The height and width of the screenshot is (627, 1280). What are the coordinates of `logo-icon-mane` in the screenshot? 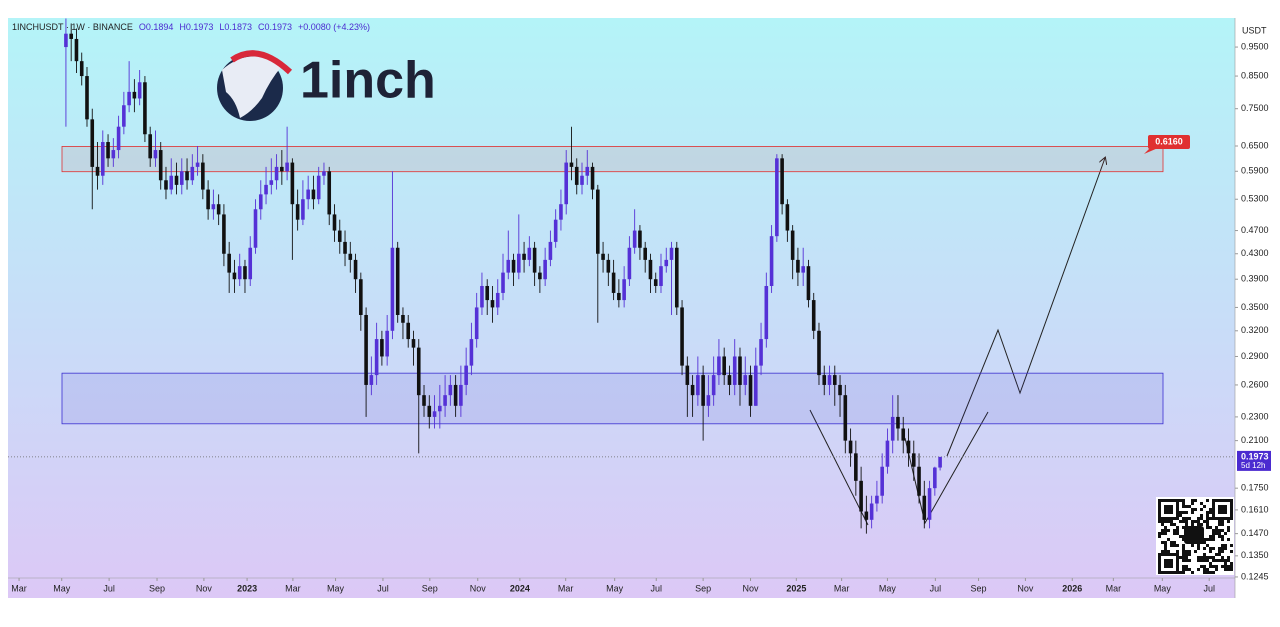 It's located at (261, 62).